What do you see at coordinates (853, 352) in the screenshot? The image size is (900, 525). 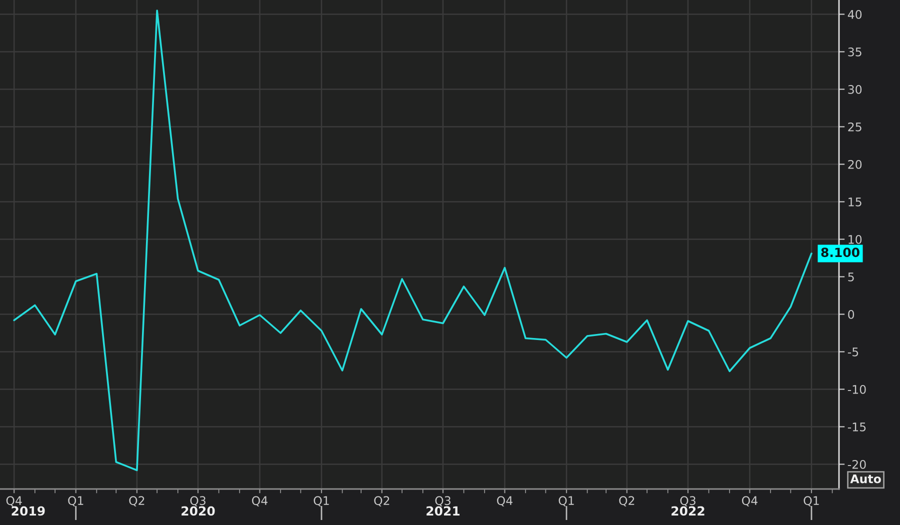 I see `y-tick-label: -5` at bounding box center [853, 352].